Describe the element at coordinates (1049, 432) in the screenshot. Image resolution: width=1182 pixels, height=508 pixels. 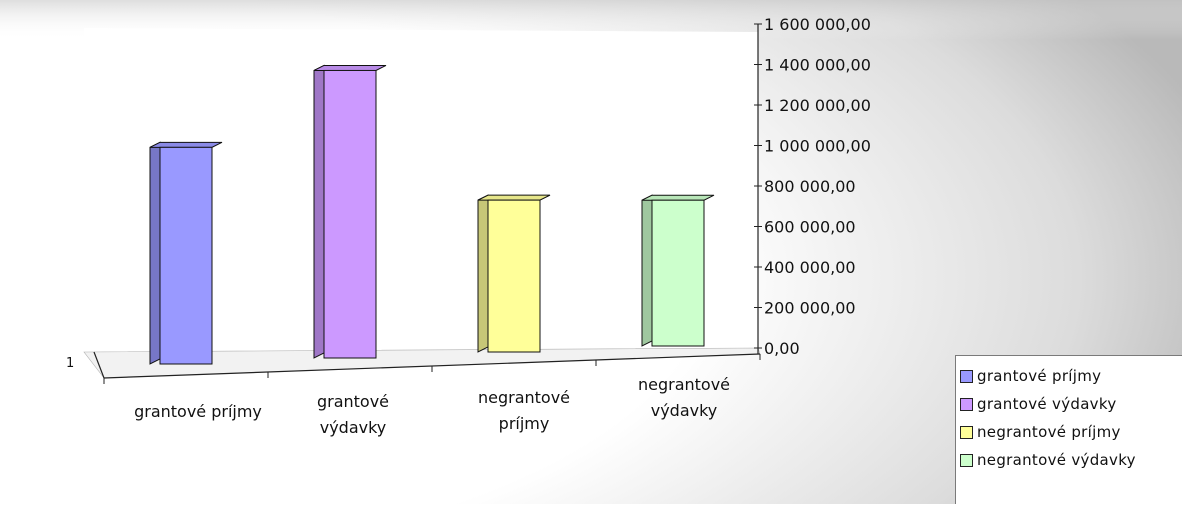
I see `legend-label: negrantové príjmy` at that location.